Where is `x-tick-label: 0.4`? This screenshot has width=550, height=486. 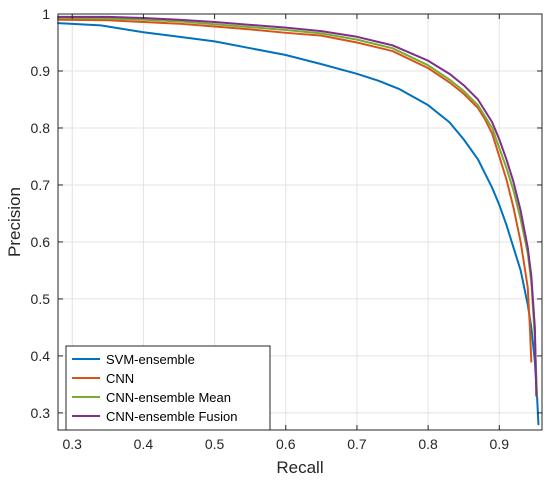 x-tick-label: 0.4 is located at coordinates (144, 444).